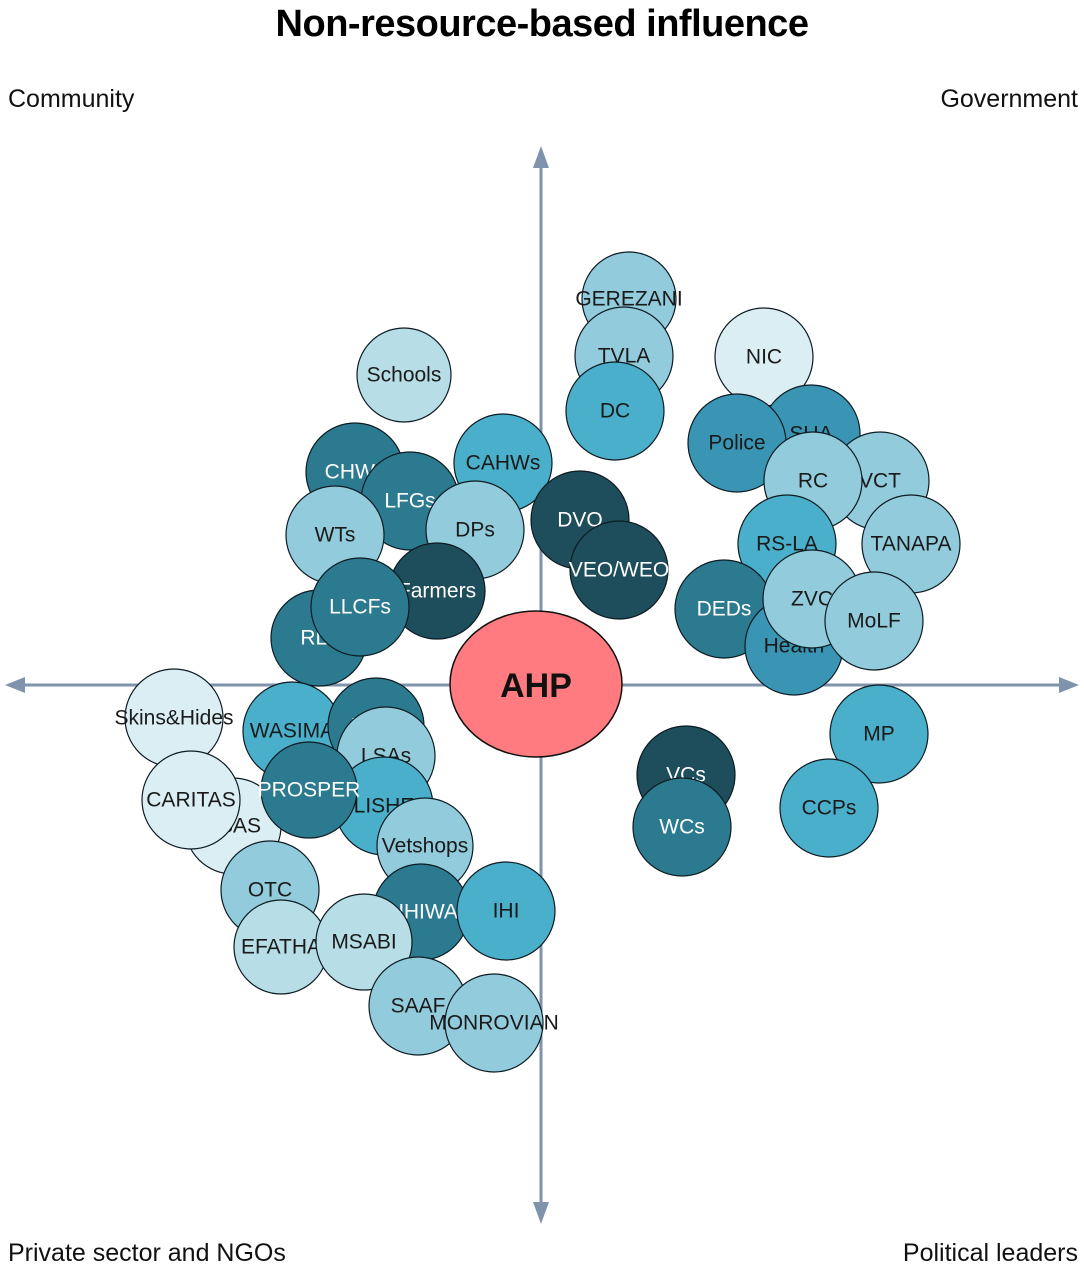  I want to click on stakeholder-label: CCPs, so click(829, 808).